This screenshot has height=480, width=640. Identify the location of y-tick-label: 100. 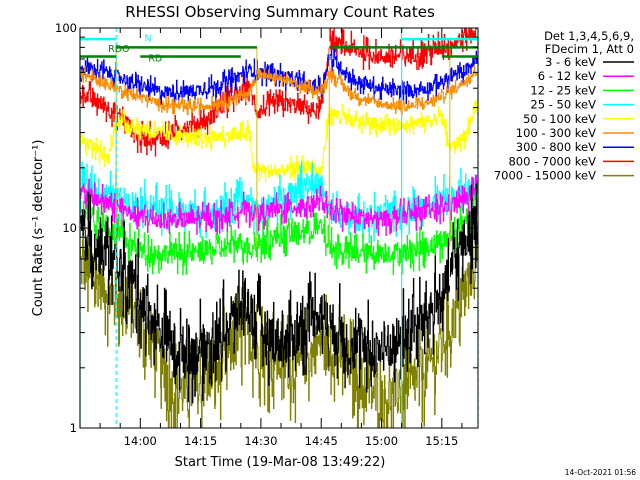
(66, 28).